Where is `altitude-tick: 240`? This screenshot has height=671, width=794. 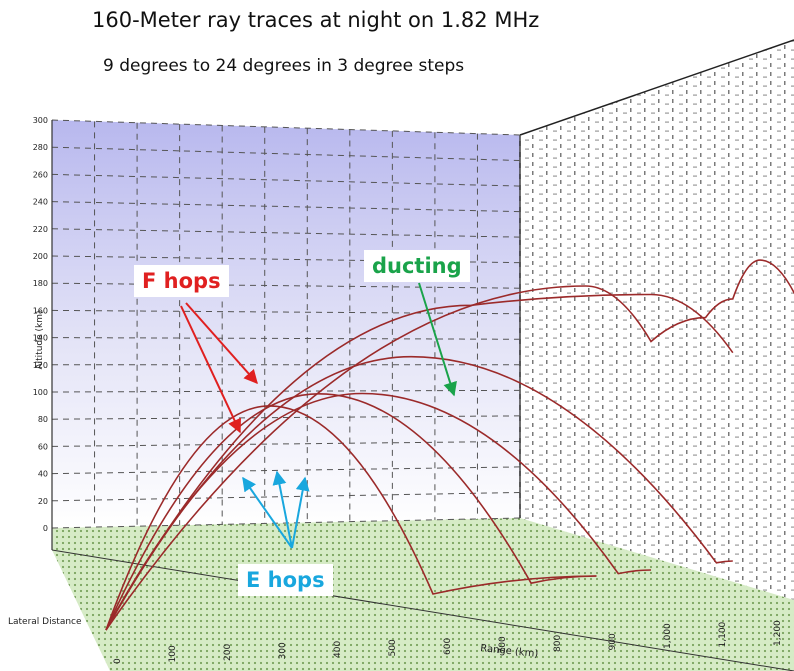 altitude-tick: 240 is located at coordinates (40, 202).